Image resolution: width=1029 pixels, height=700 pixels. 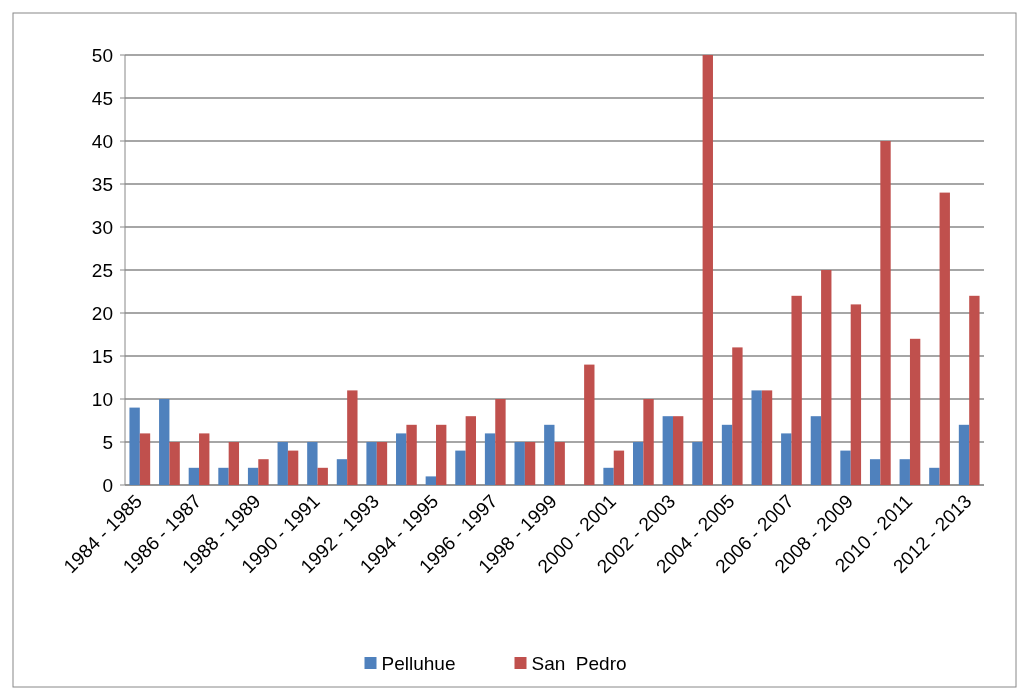 I want to click on y-tick-label: 45, so click(x=102, y=98).